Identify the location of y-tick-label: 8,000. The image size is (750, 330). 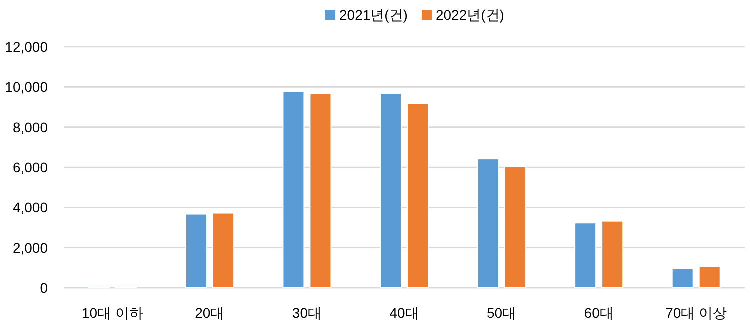
(30, 127).